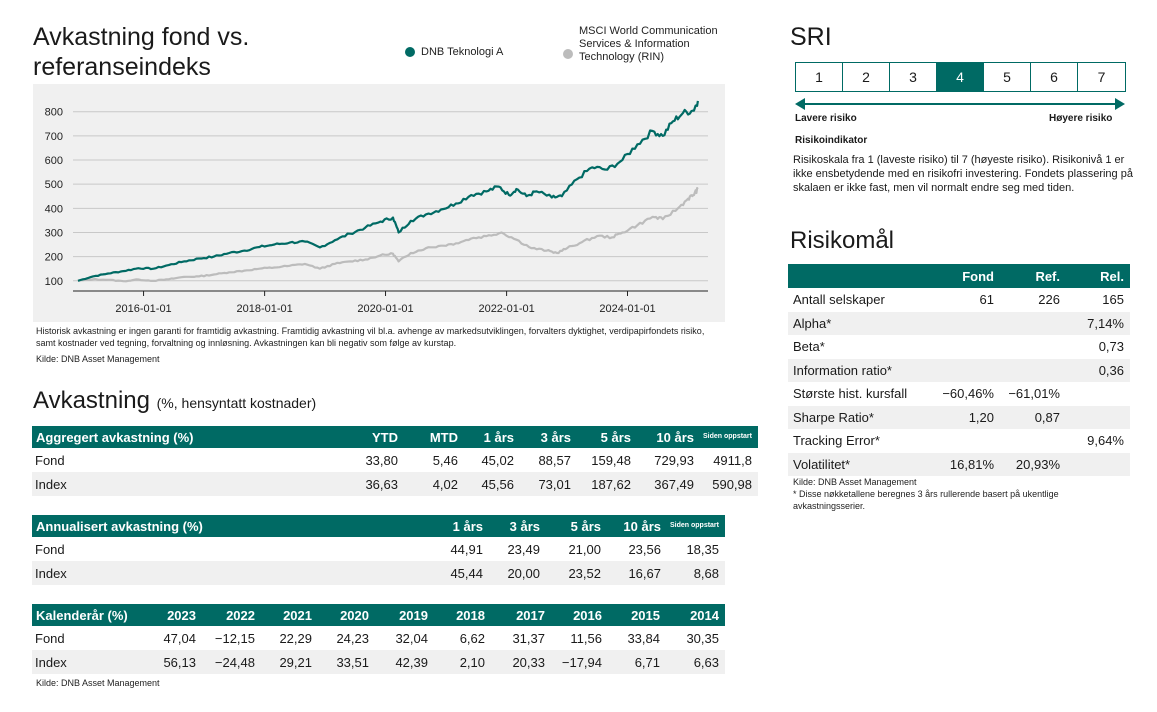  I want to click on table-cell: 42,39, so click(404, 662).